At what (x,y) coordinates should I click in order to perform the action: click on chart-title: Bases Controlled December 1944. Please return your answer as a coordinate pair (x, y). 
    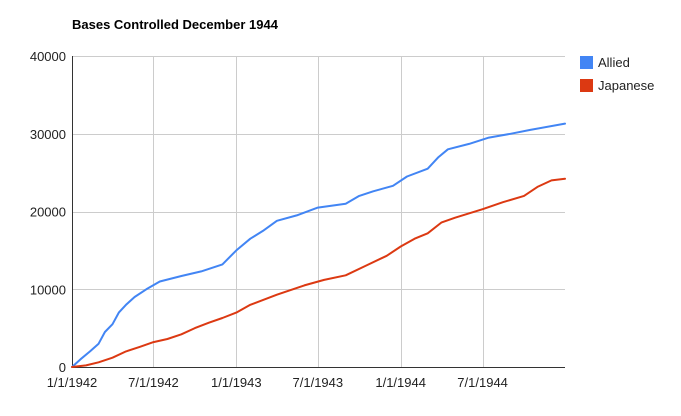
    Looking at the image, I should click on (175, 24).